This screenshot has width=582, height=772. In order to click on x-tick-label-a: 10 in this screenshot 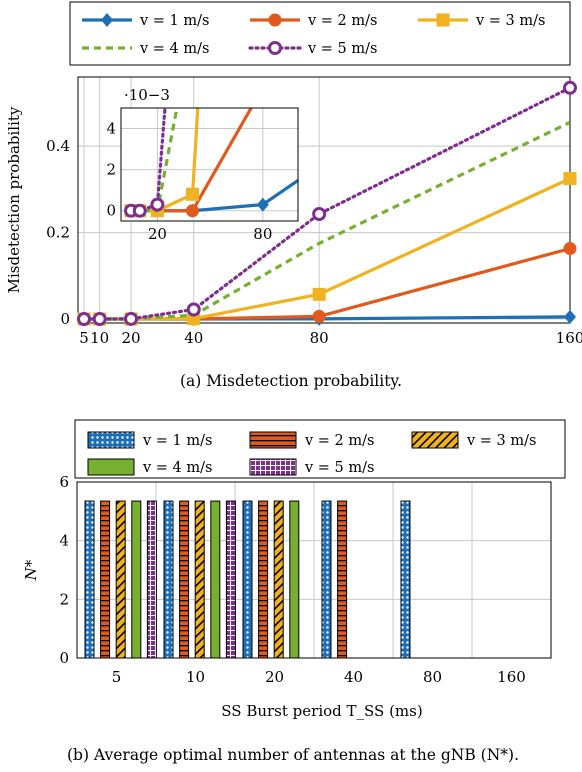, I will do `click(99, 338)`.